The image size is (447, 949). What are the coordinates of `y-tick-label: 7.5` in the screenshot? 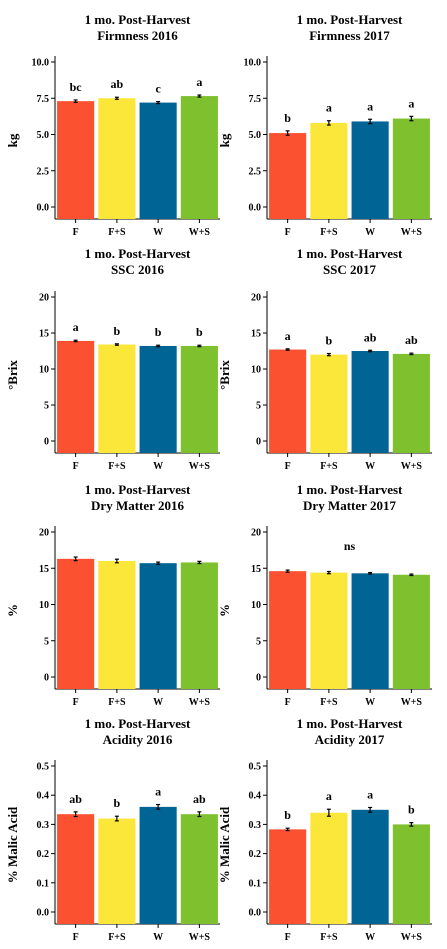 It's located at (43, 99).